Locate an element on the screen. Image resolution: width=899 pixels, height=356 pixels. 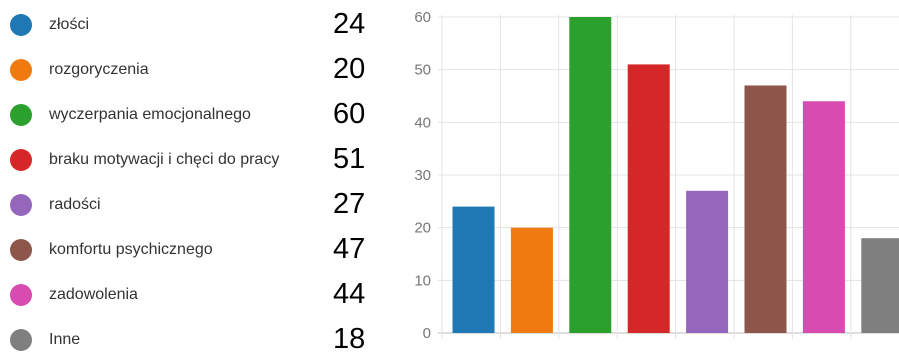
y-tick-label: 0 is located at coordinates (427, 333).